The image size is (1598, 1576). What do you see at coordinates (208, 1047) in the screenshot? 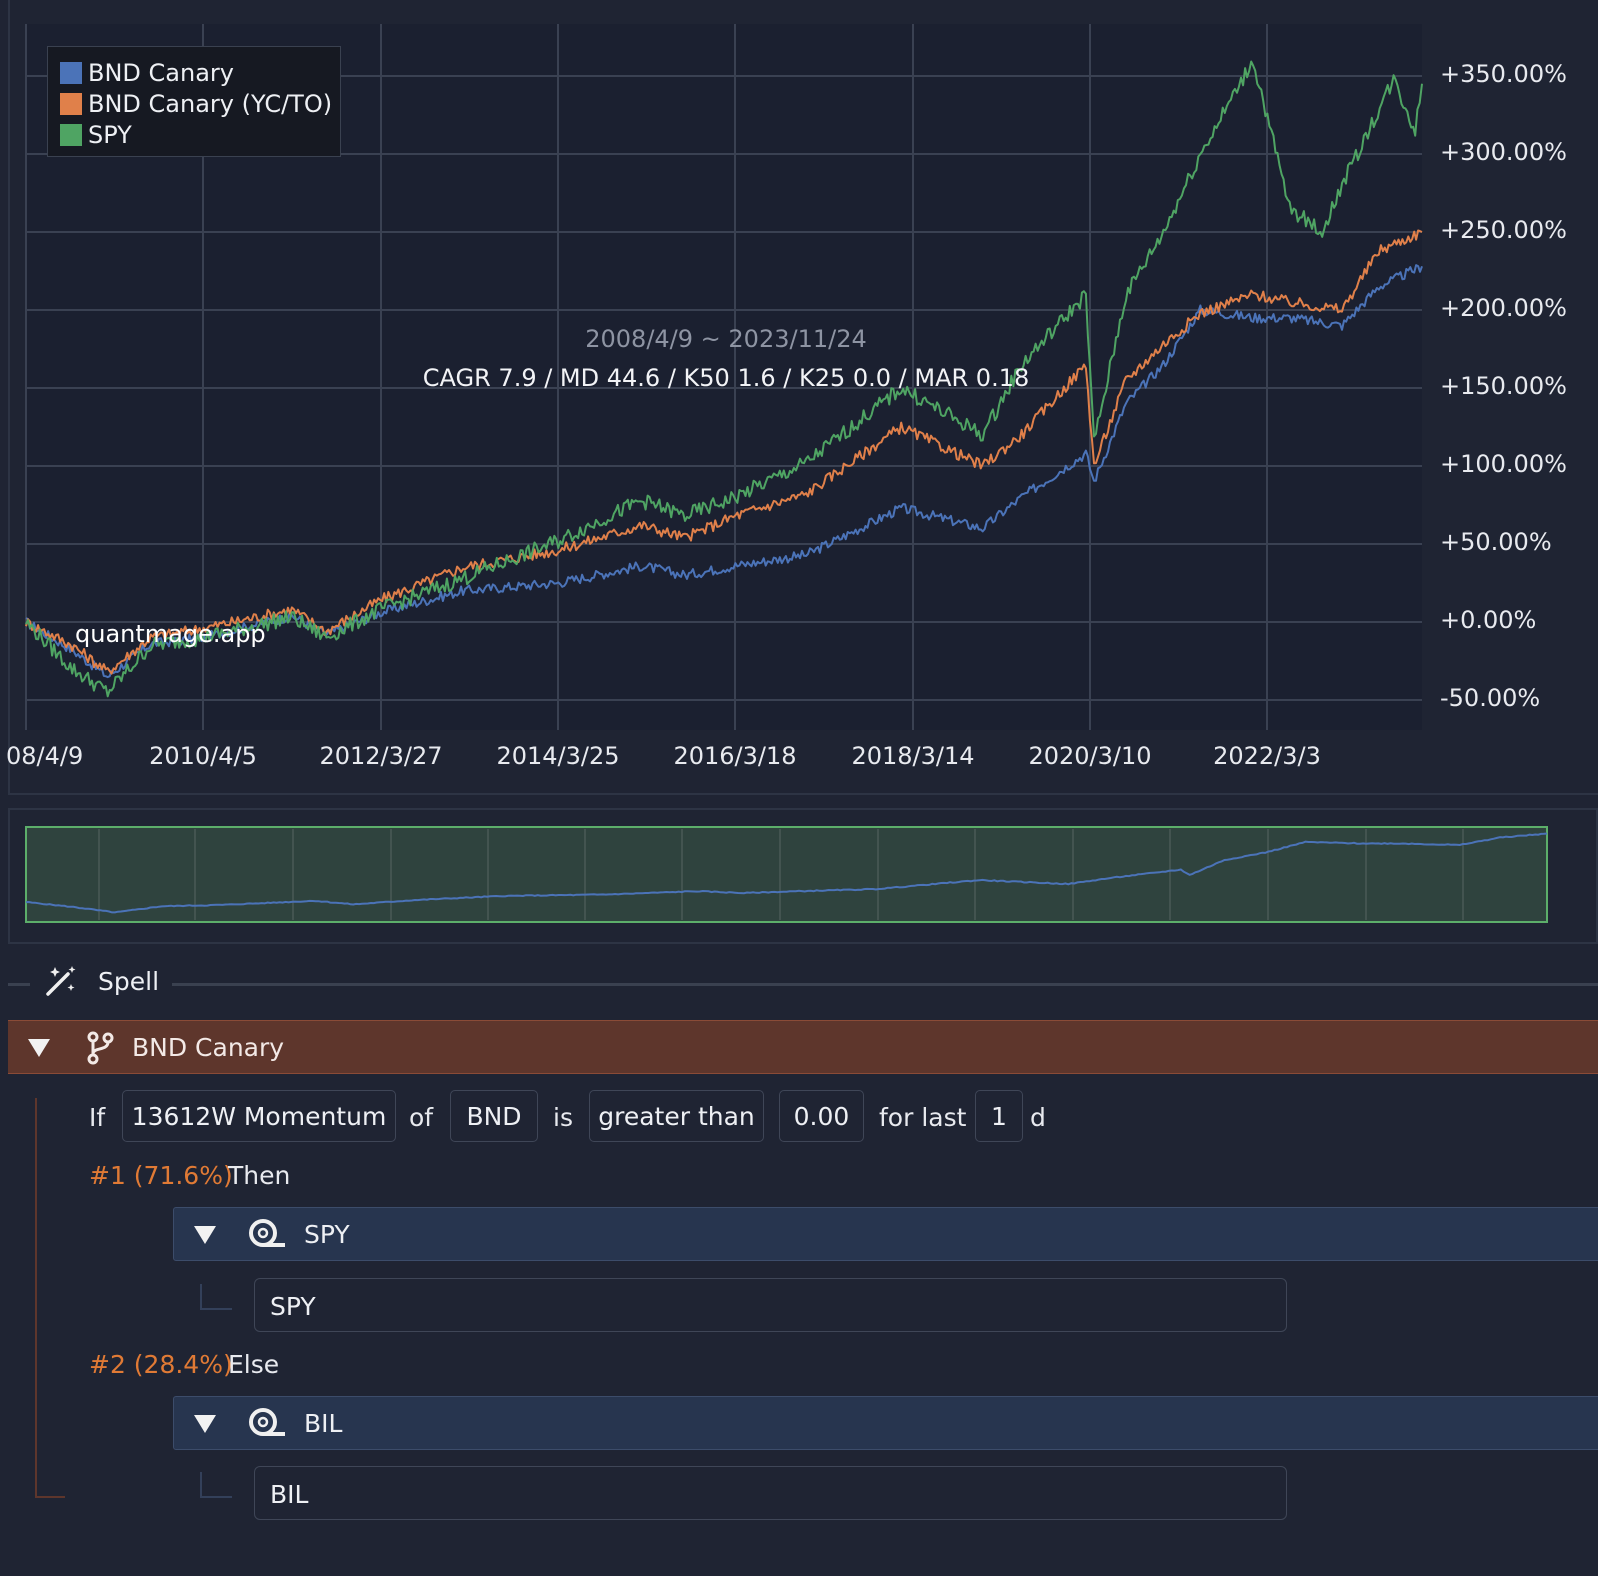
I see `strategy-name: BND Canary` at bounding box center [208, 1047].